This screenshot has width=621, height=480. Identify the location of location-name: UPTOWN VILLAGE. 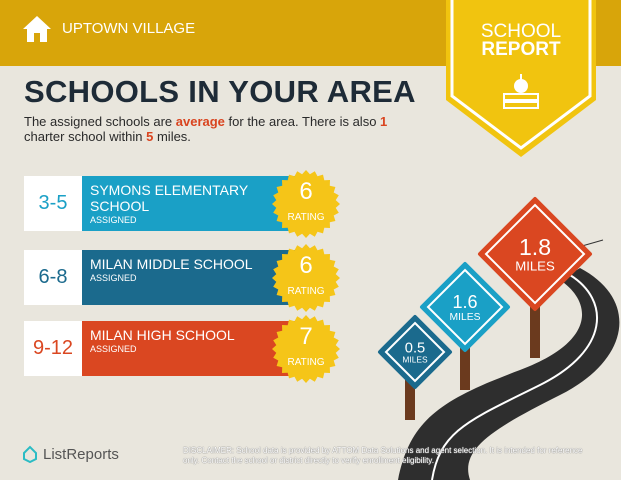
(129, 28).